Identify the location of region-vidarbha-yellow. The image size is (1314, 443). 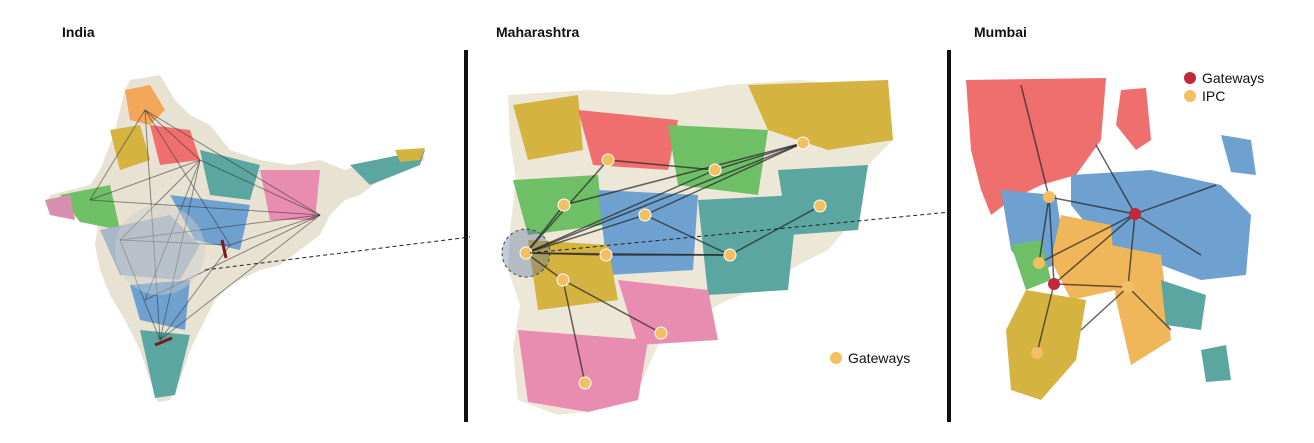
(820, 115).